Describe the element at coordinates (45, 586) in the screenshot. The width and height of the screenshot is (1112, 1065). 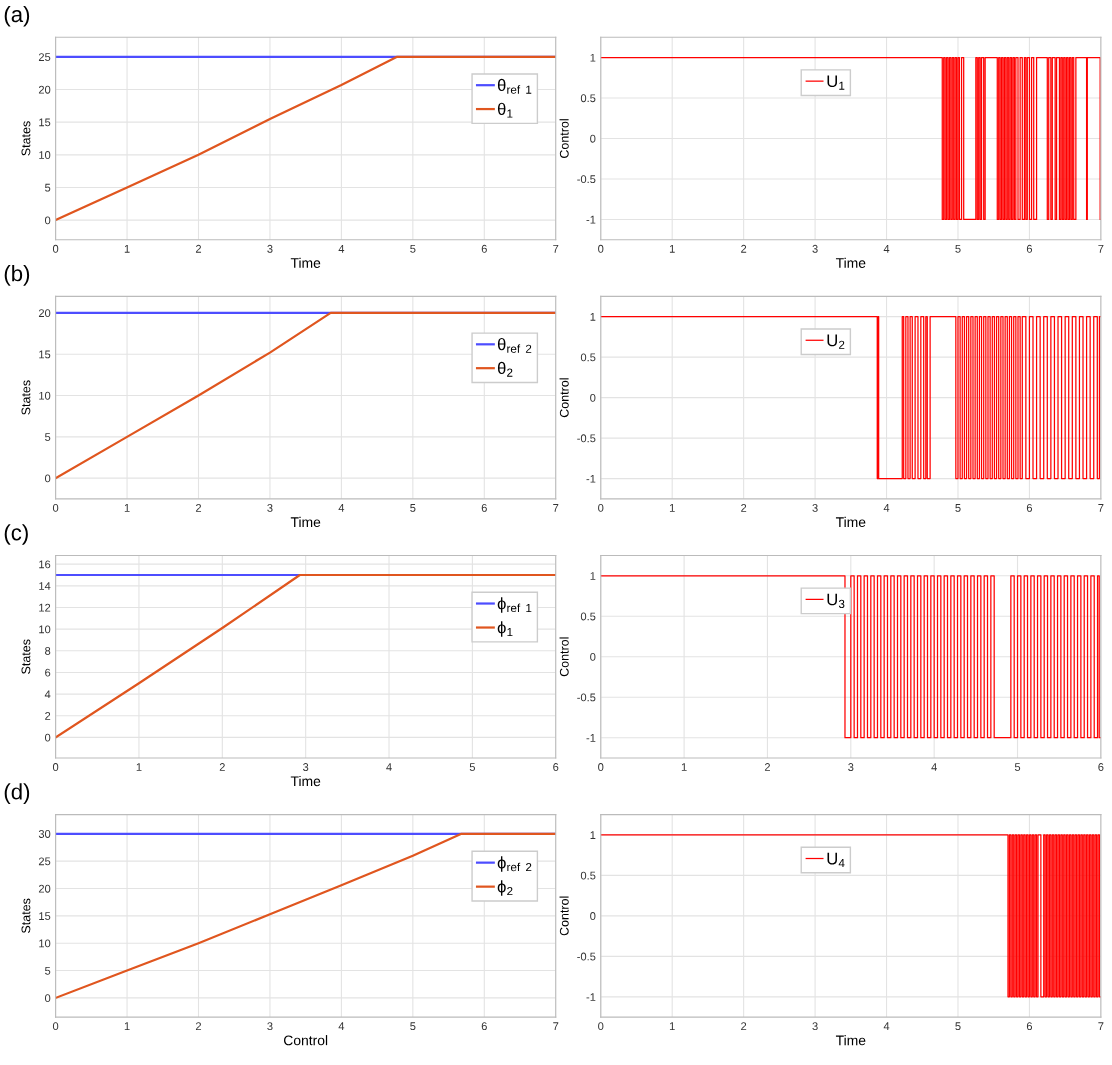
I see `y-tick-label: 14` at that location.